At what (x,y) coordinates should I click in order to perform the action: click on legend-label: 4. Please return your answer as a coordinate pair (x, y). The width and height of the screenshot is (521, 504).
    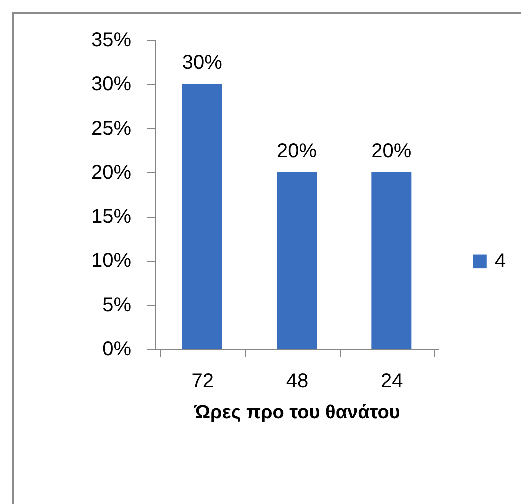
    Looking at the image, I should click on (500, 261).